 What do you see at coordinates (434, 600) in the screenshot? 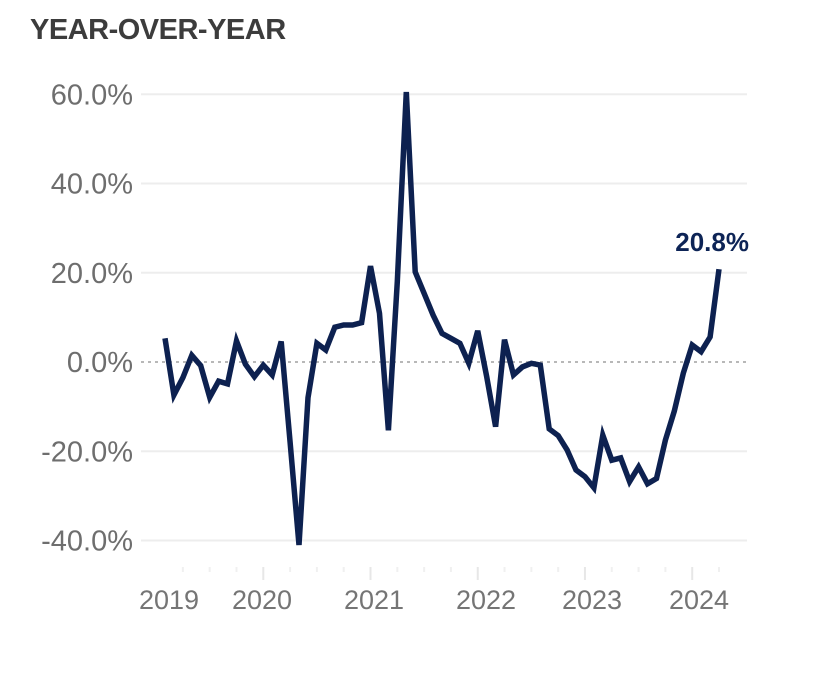
I see `x-axis-labels: 2019 2020 2021 2022 2023 2024` at bounding box center [434, 600].